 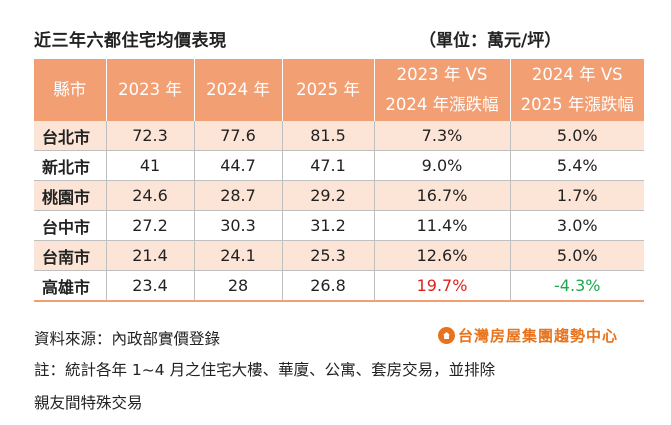 I want to click on price-2025-cell: 31.2, so click(x=327, y=225).